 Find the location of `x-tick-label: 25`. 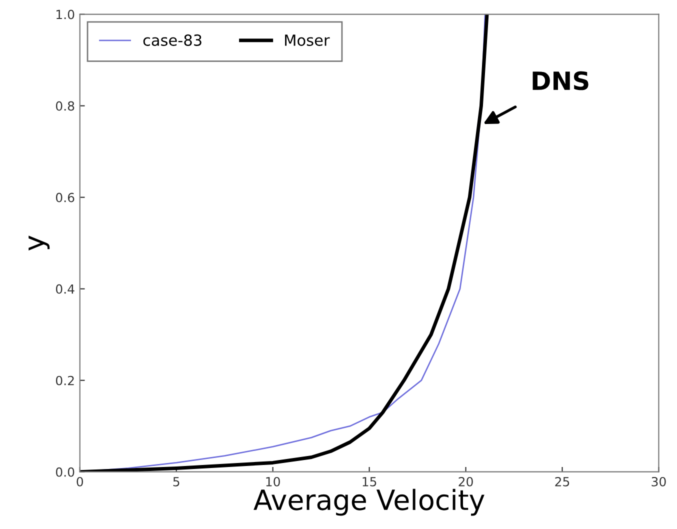

x-tick-label: 25 is located at coordinates (562, 481).